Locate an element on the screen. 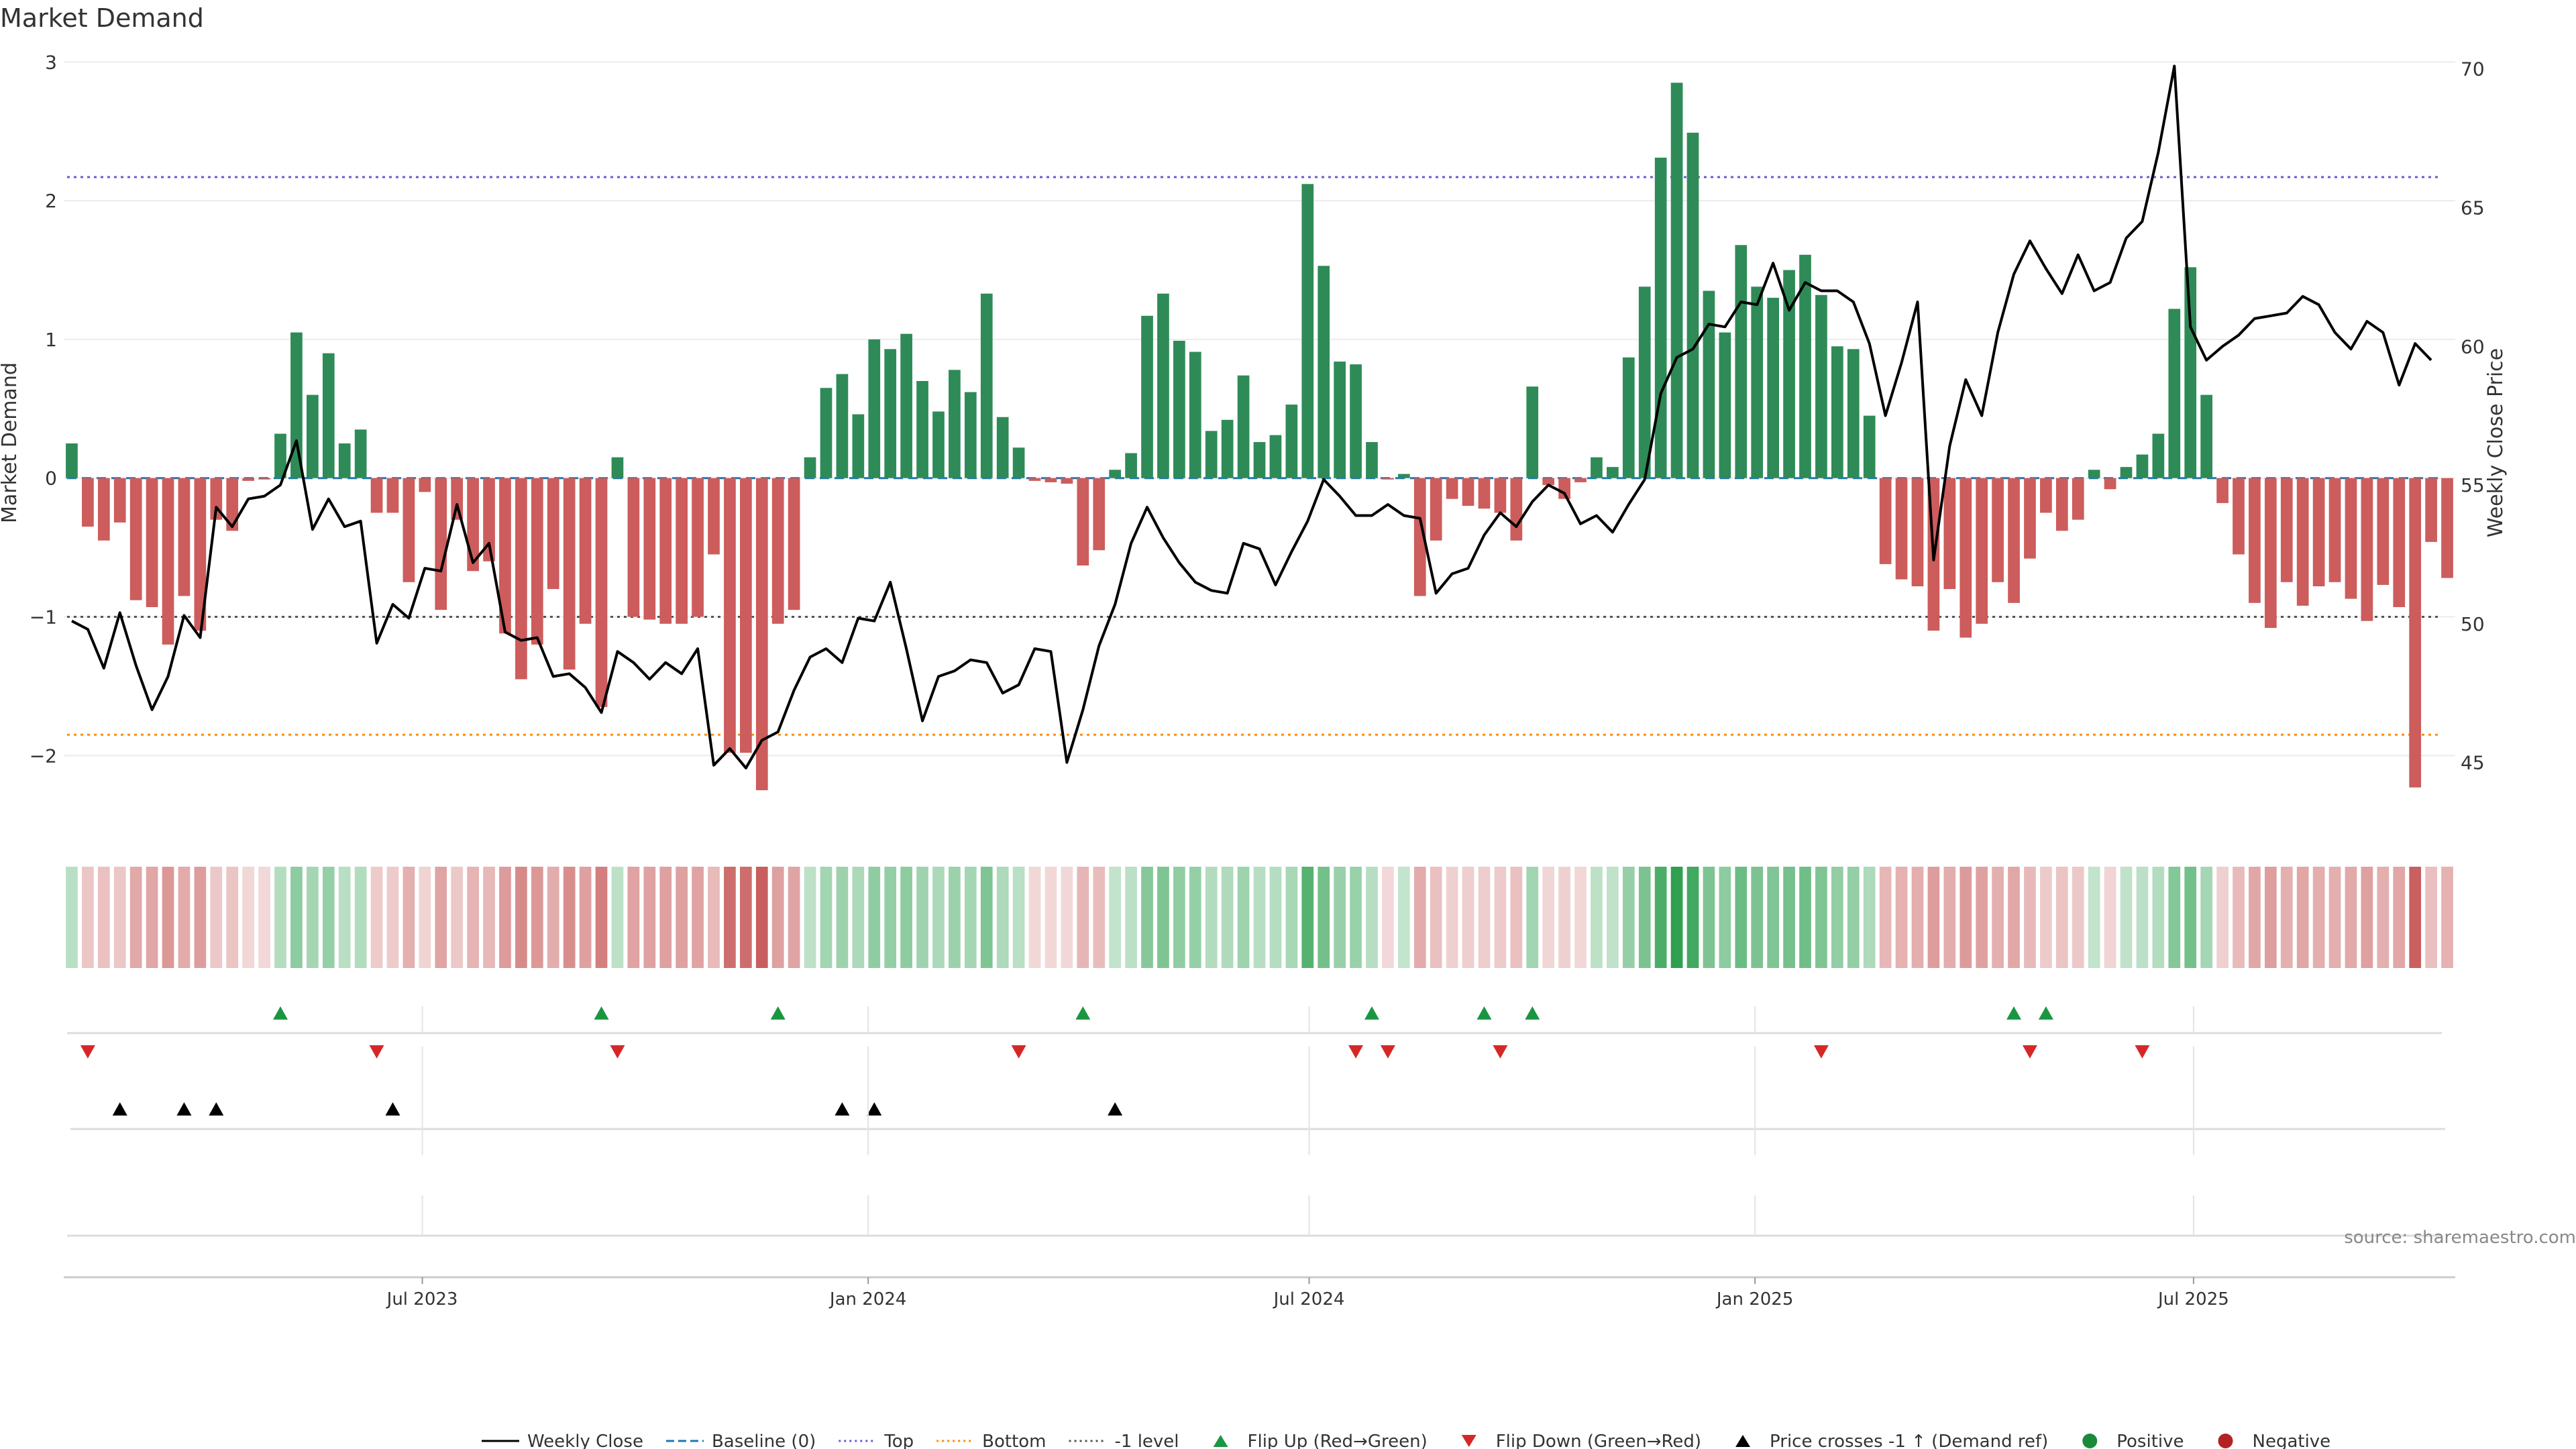 Image resolution: width=2576 pixels, height=1449 pixels. price-cross-marker is located at coordinates (842, 1109).